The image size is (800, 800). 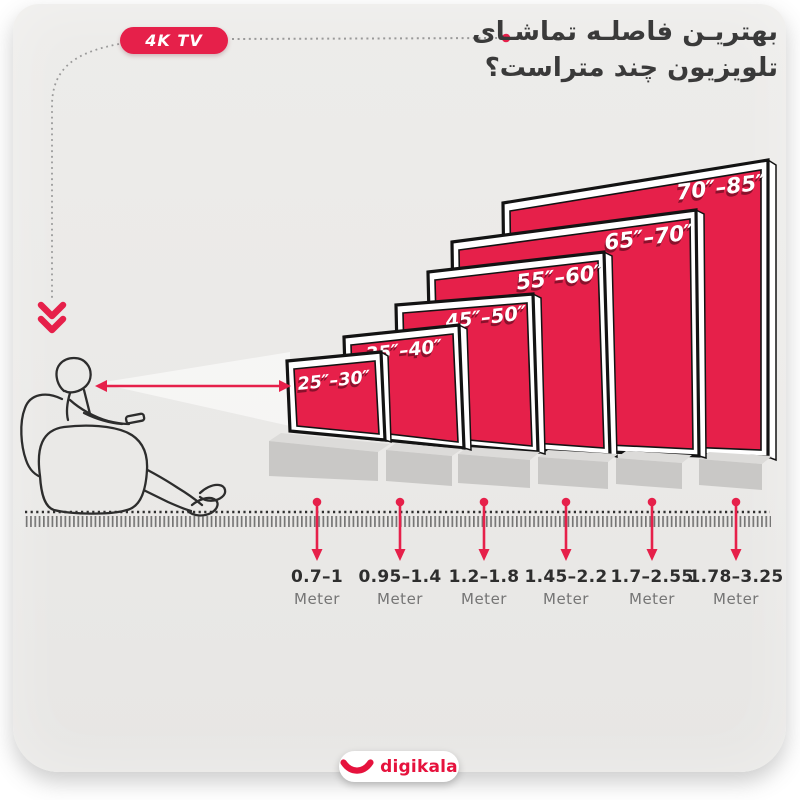 I want to click on person-torso, so click(x=68, y=406).